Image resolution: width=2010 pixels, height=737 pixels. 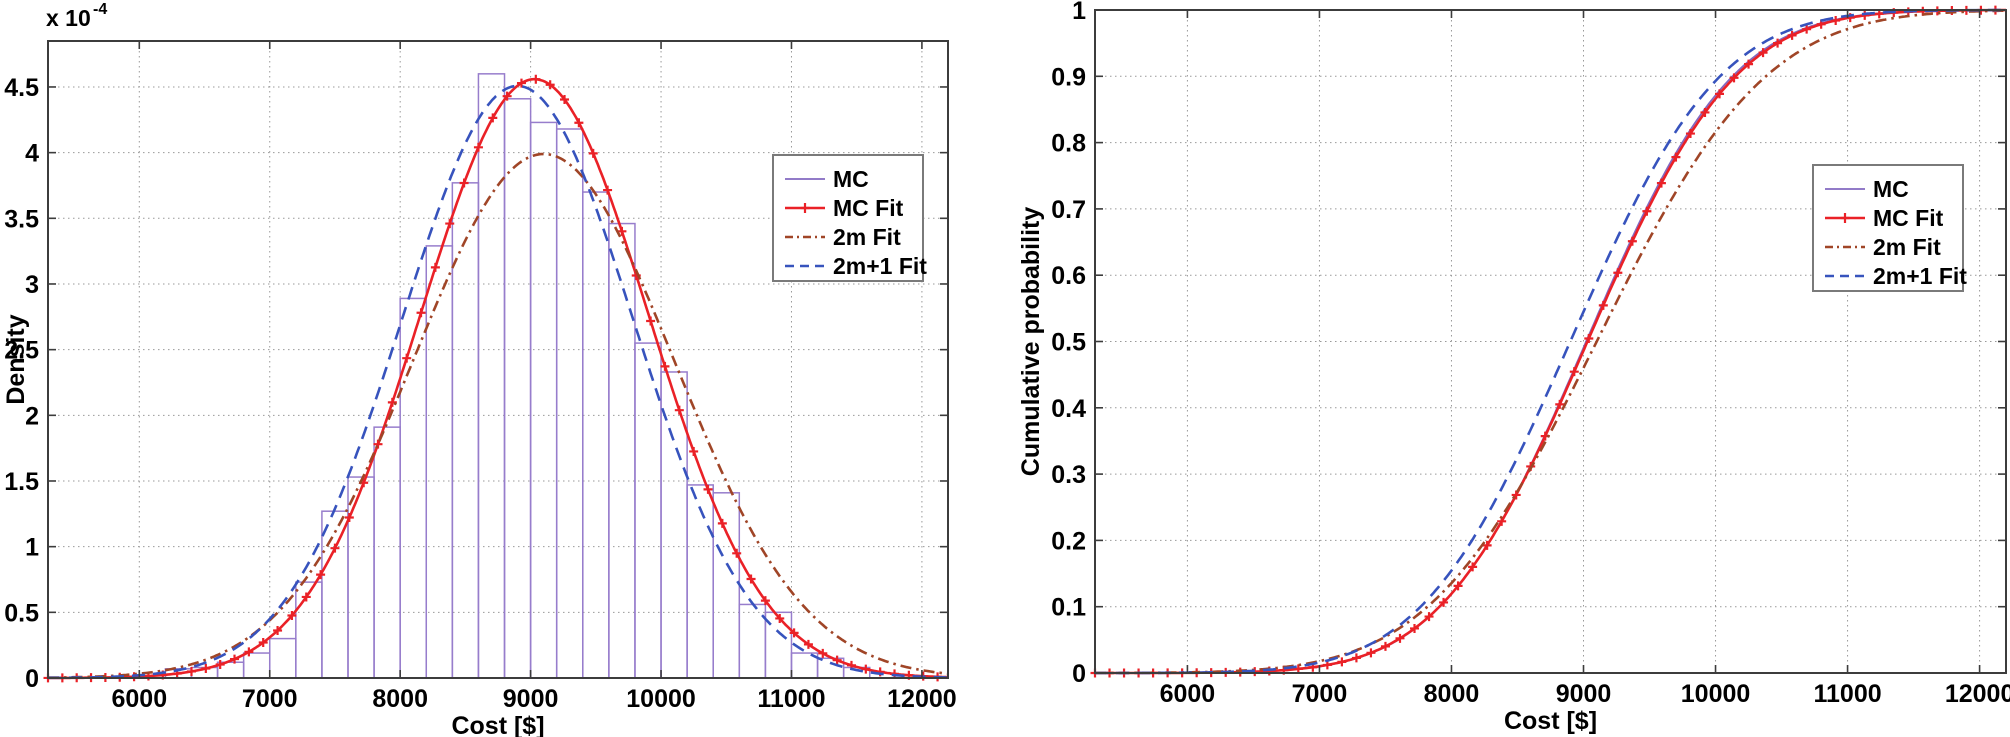 What do you see at coordinates (68, 18) in the screenshot?
I see `y-exponent-label: x 10` at bounding box center [68, 18].